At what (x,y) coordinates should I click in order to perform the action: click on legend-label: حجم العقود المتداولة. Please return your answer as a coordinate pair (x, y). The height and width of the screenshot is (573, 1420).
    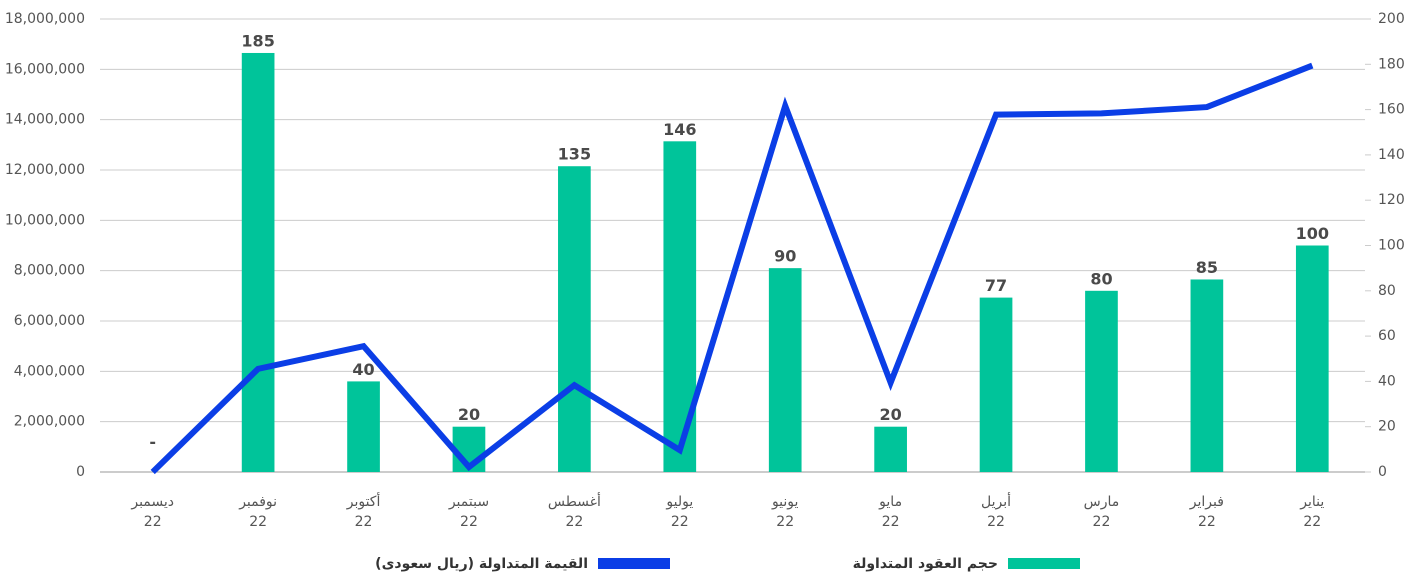
    Looking at the image, I should click on (925, 564).